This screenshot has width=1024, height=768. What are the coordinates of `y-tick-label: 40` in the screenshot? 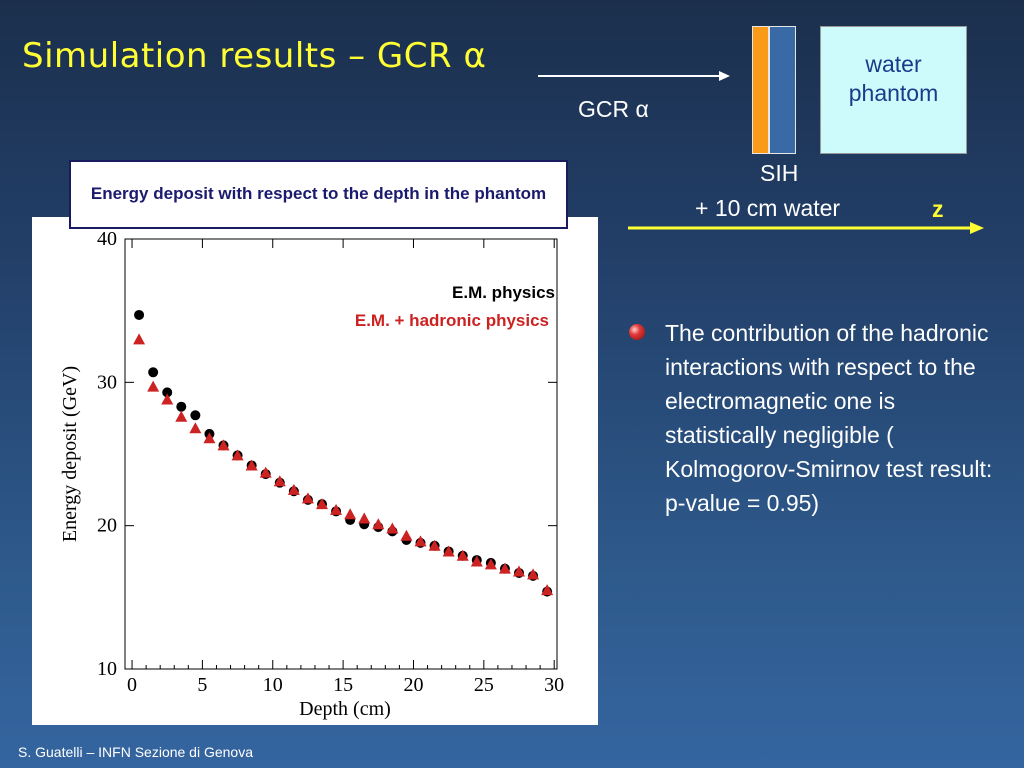 It's located at (107, 239).